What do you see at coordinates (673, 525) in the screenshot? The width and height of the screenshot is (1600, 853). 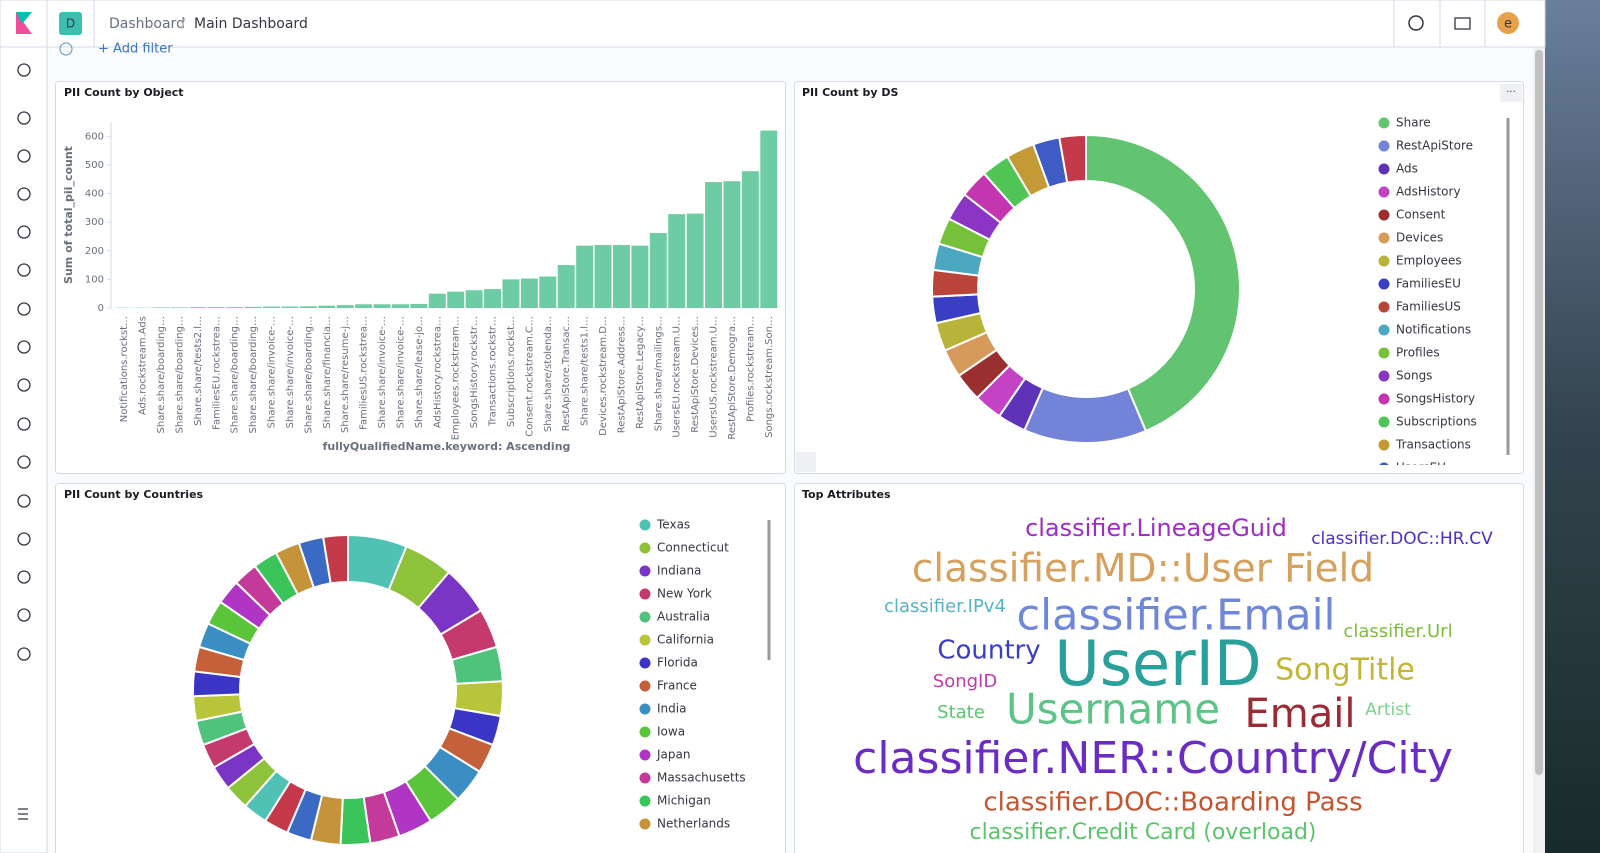 I see `legend-label: Texas` at bounding box center [673, 525].